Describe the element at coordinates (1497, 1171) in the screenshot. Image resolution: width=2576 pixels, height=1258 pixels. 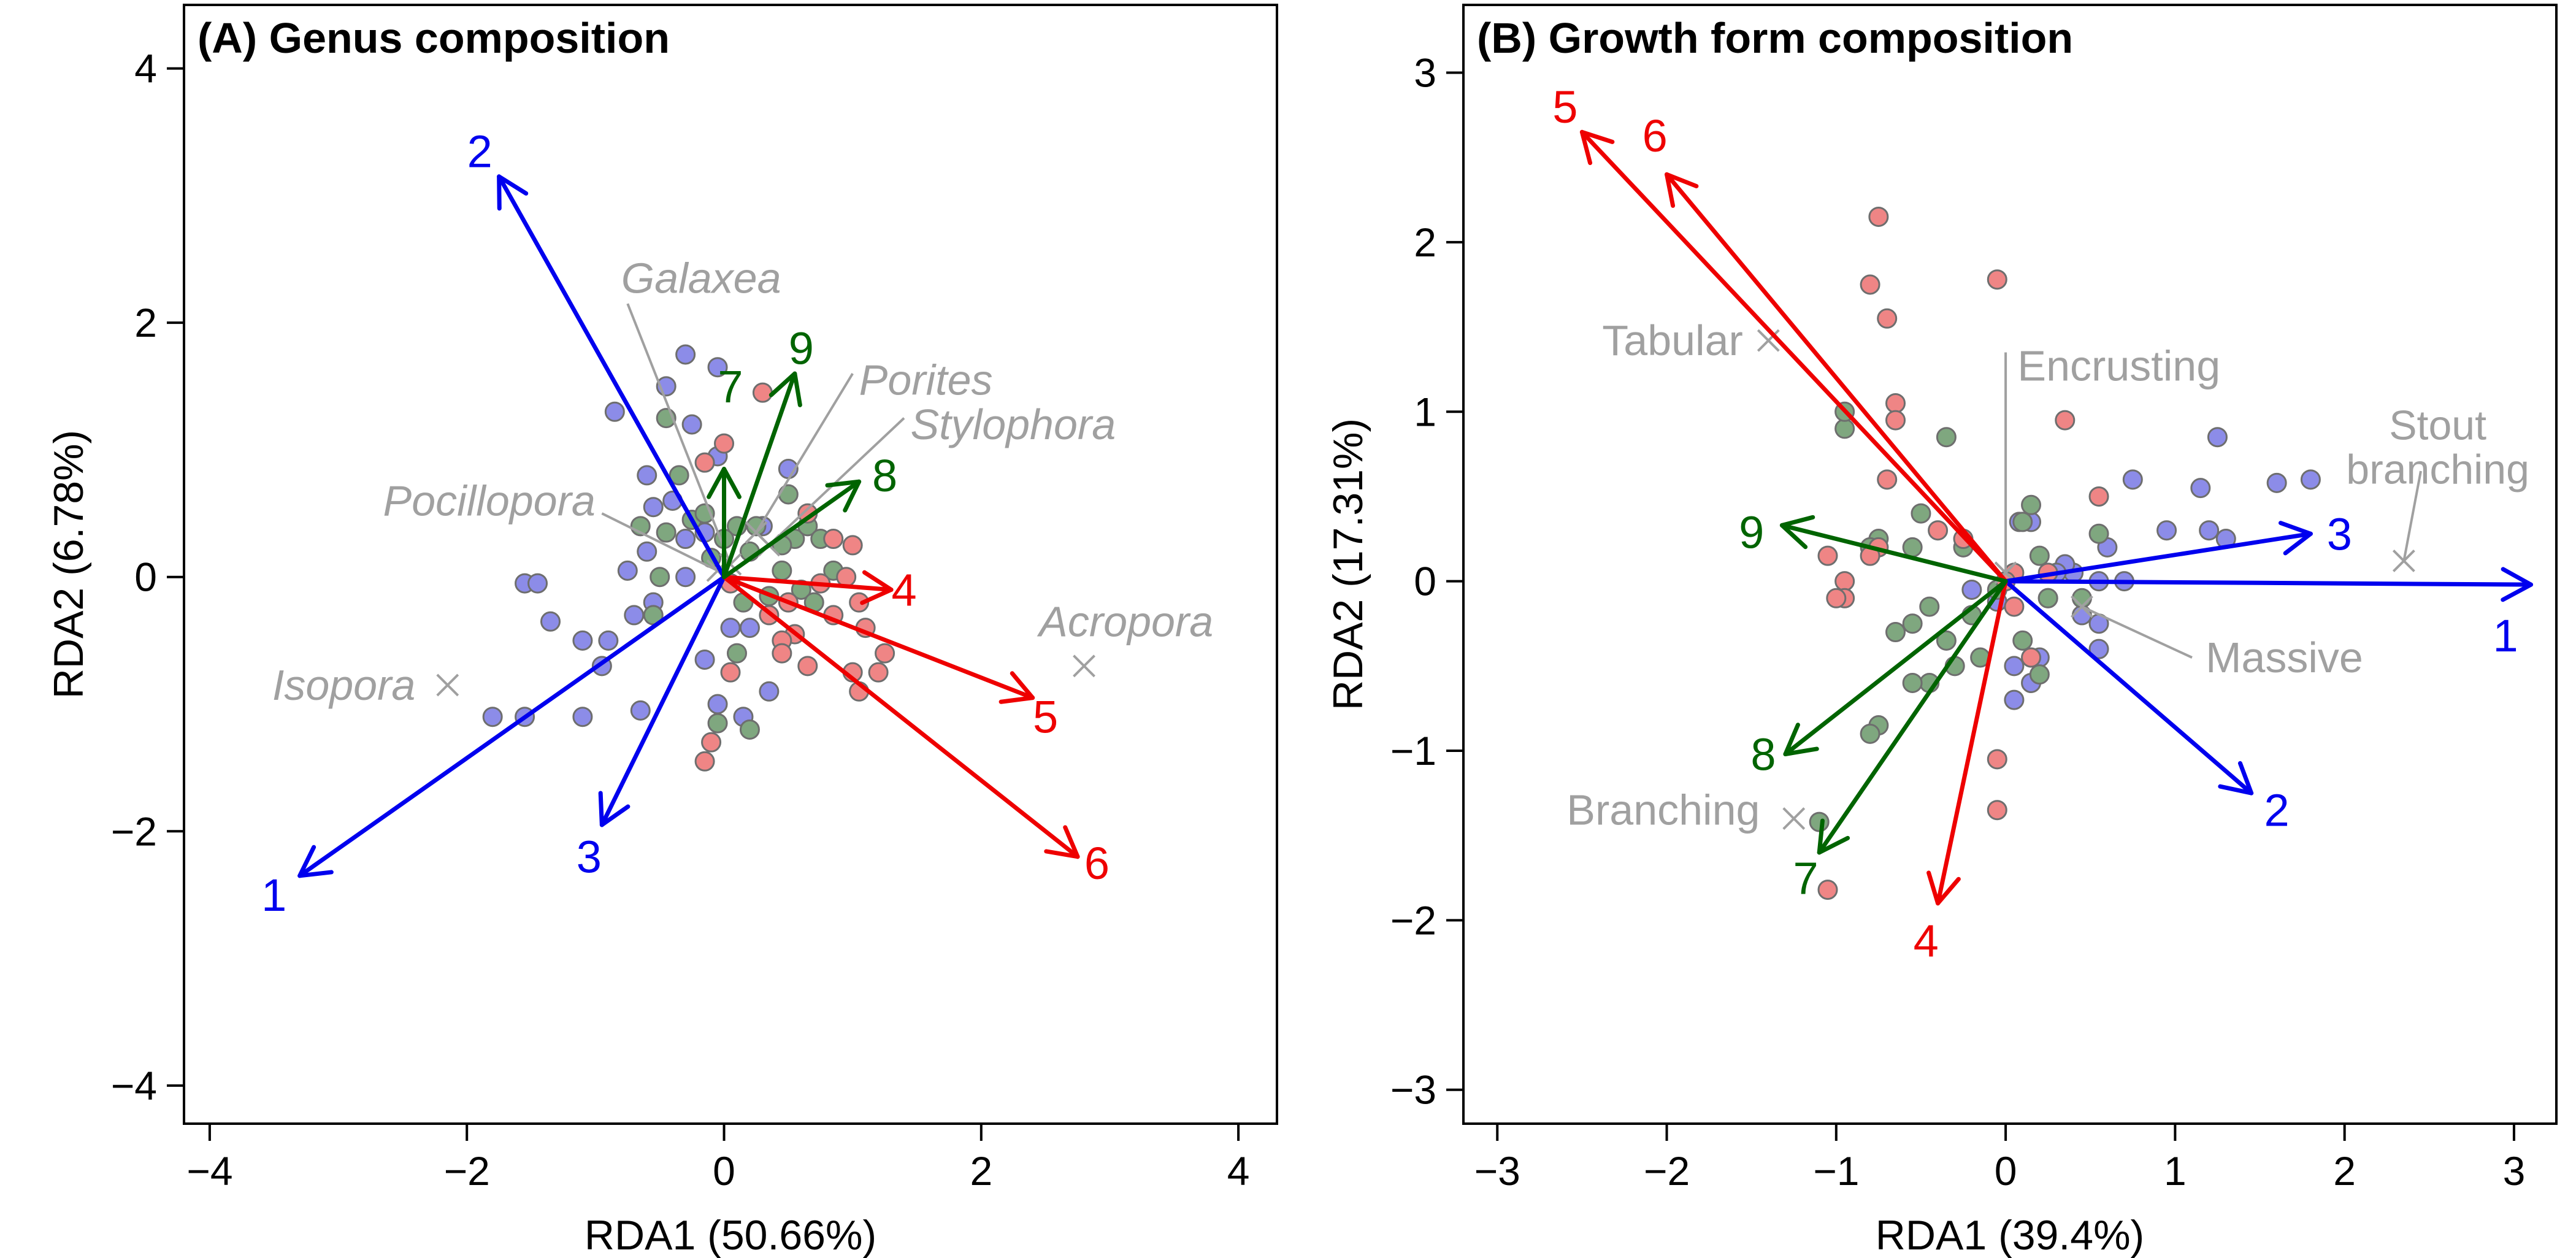
I see `x-tick-label: −3` at that location.